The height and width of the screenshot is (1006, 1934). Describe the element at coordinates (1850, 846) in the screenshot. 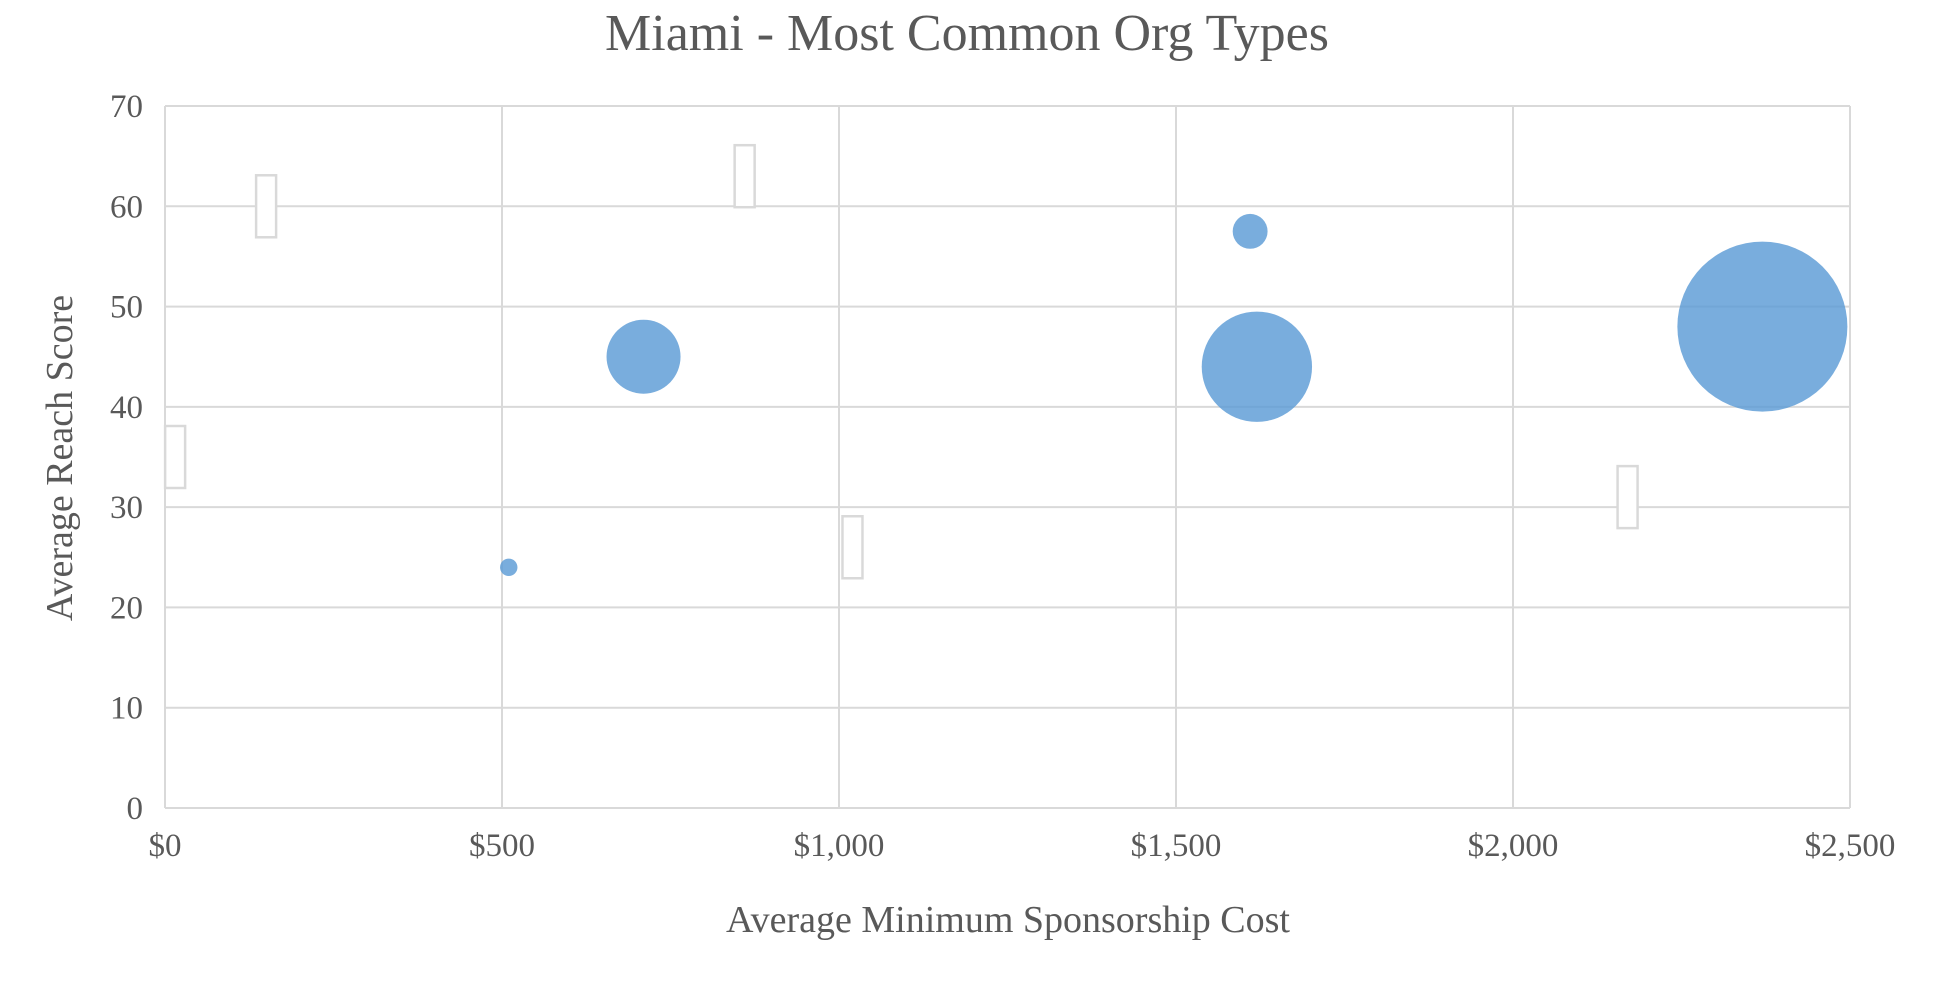

I see `x-tick-label: $2,500` at that location.